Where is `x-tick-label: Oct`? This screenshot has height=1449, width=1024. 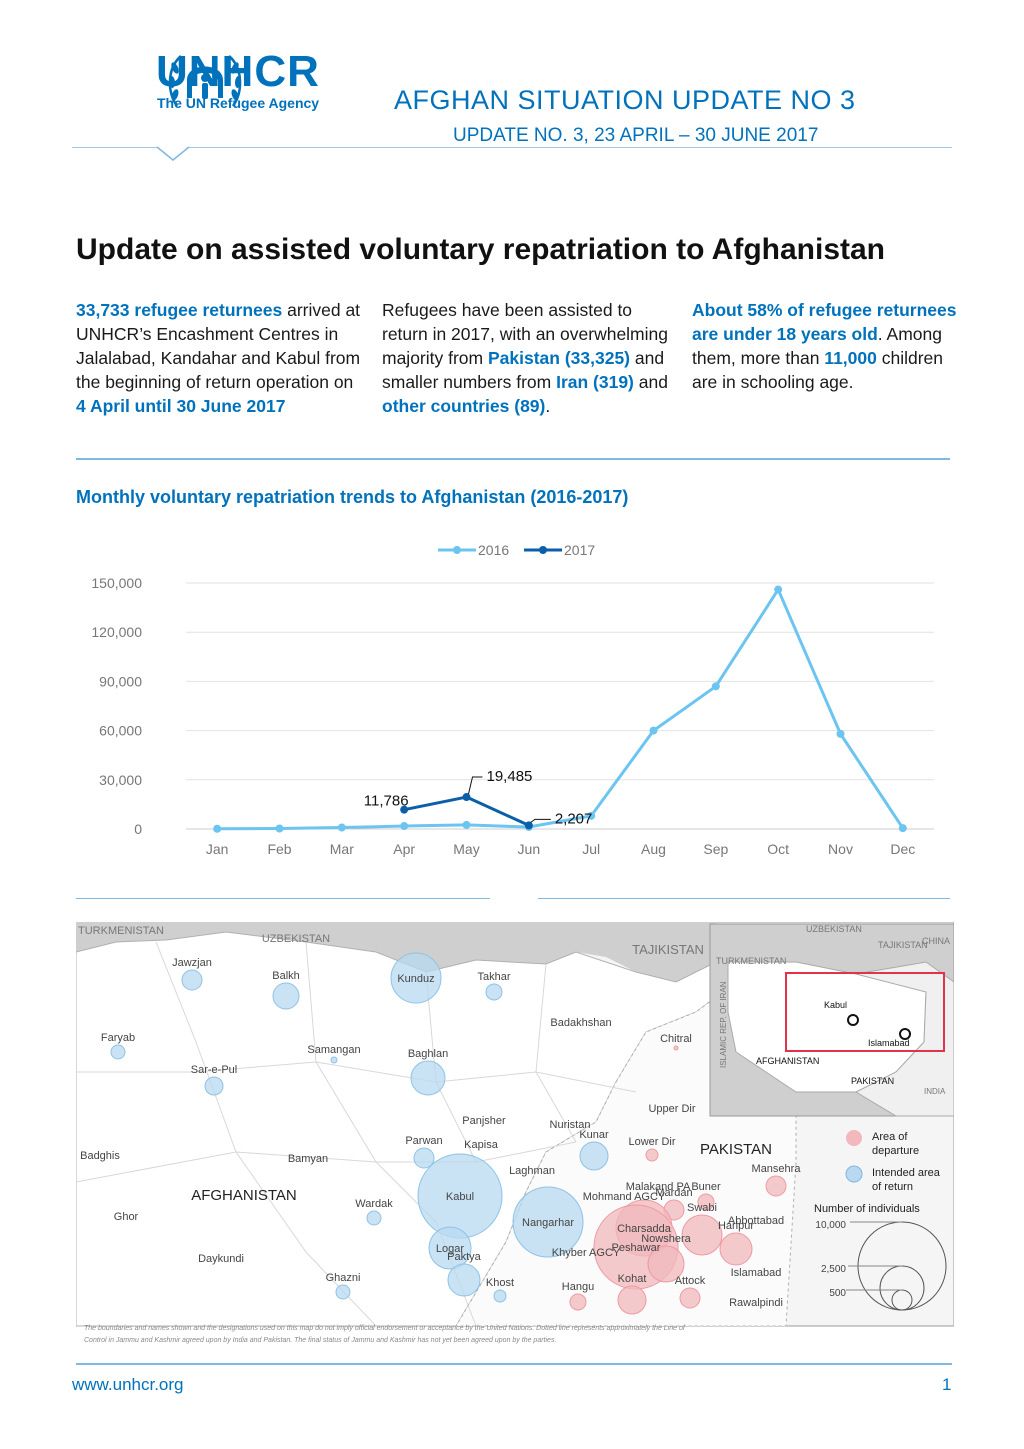
x-tick-label: Oct is located at coordinates (778, 849).